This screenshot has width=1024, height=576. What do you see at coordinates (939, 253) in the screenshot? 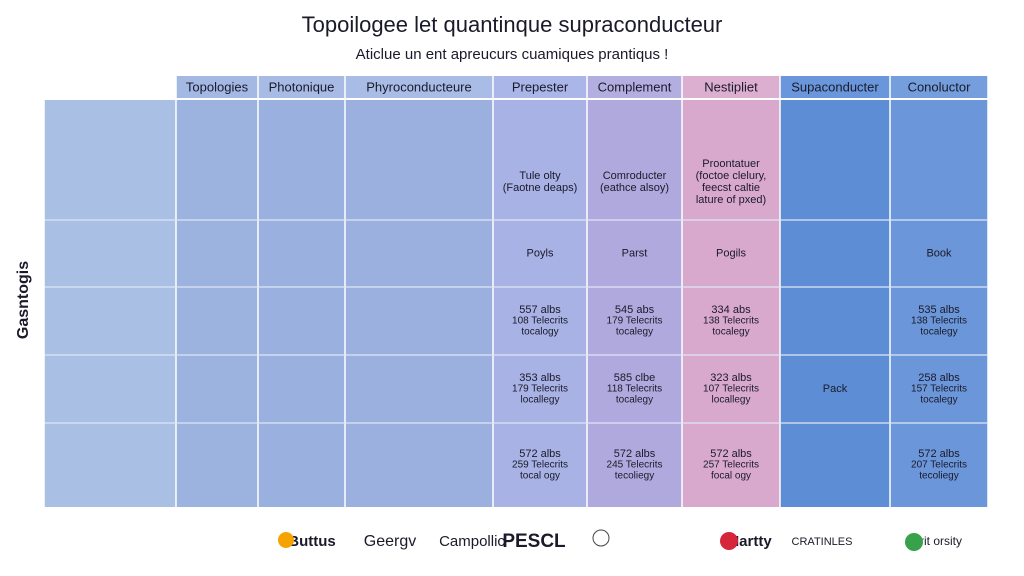
I see `cell-text: Book` at bounding box center [939, 253].